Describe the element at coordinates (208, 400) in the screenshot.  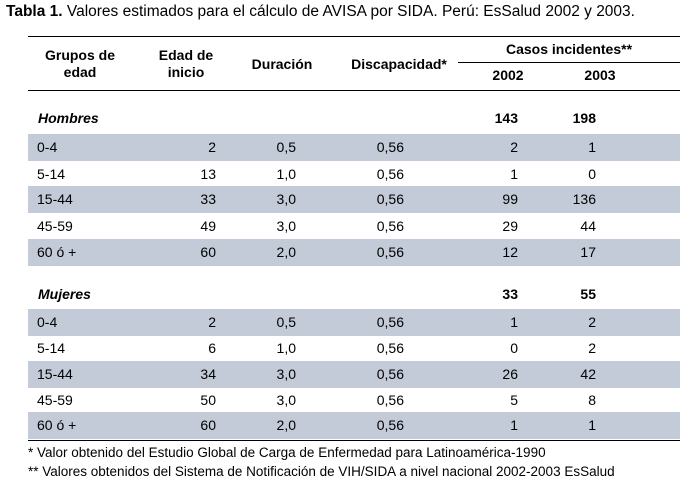
I see `cell-edad: 50` at that location.